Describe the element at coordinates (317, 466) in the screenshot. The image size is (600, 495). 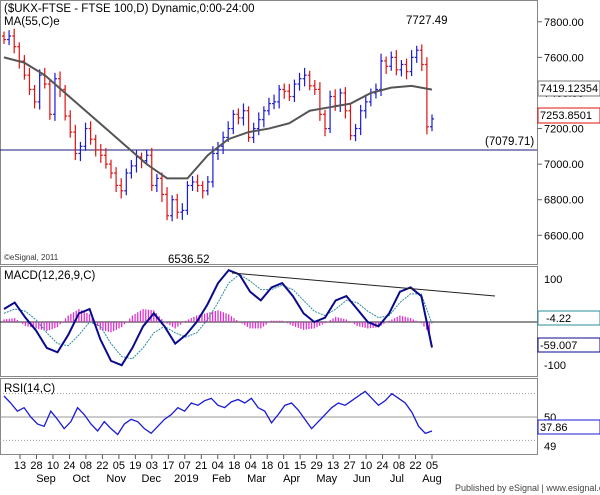
I see `x-day-label: 29` at that location.